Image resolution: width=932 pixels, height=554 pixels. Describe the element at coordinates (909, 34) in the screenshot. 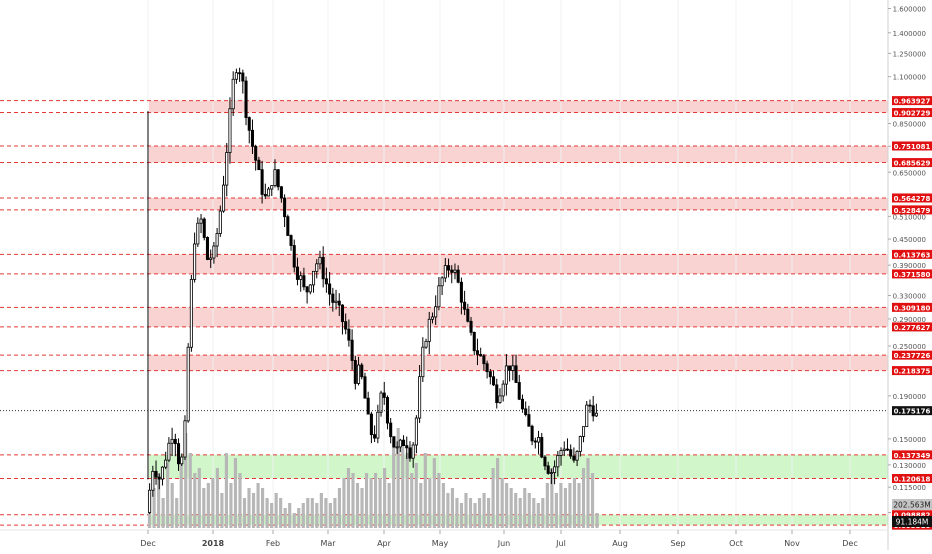

I see `price-tick-label: 1.400000` at that location.